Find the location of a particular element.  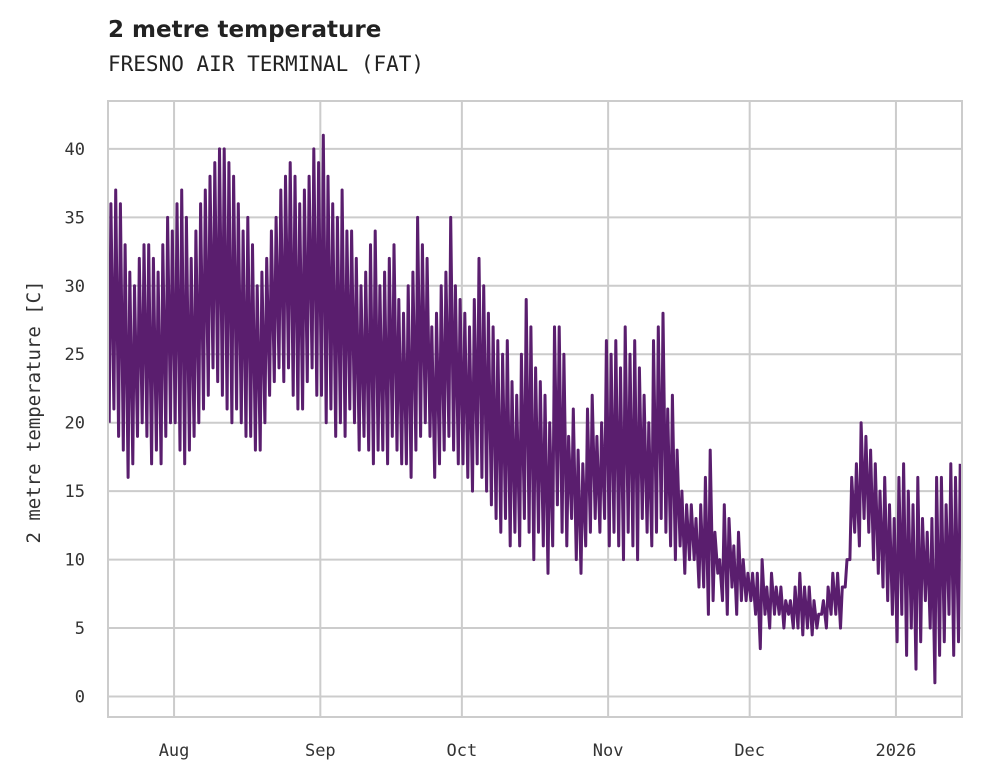

y-tick-label: 35 is located at coordinates (75, 218).